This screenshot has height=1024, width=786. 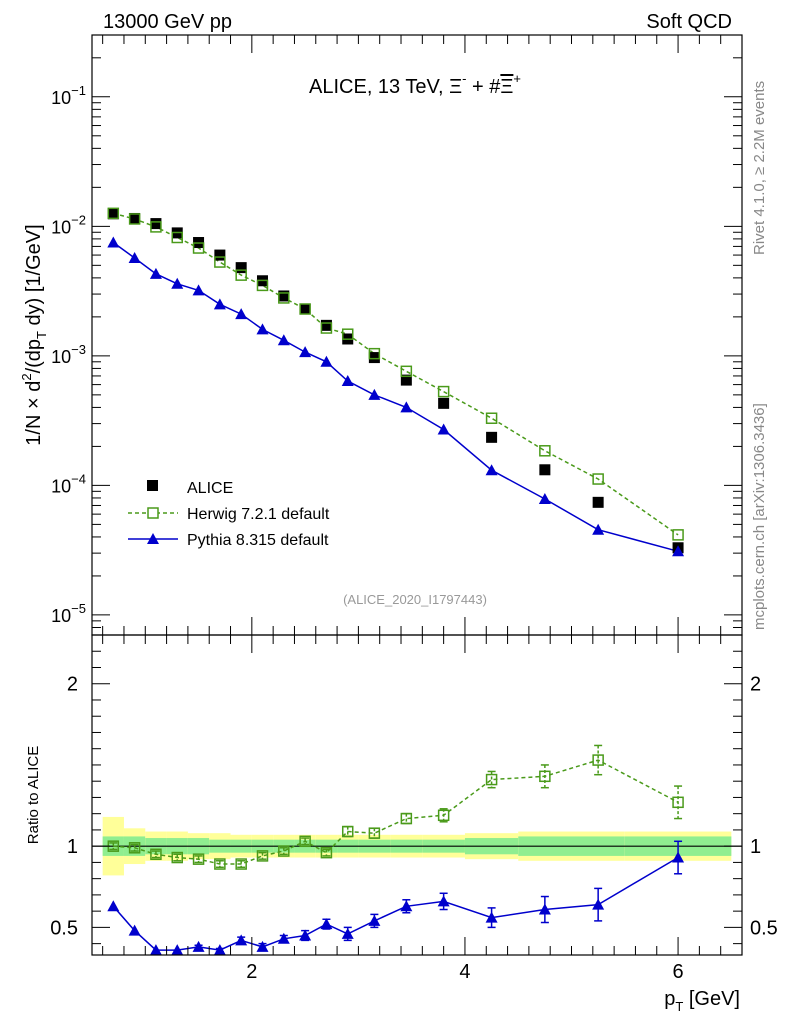 I want to click on ratio-y-tick-label-right: 2, so click(x=755, y=685).